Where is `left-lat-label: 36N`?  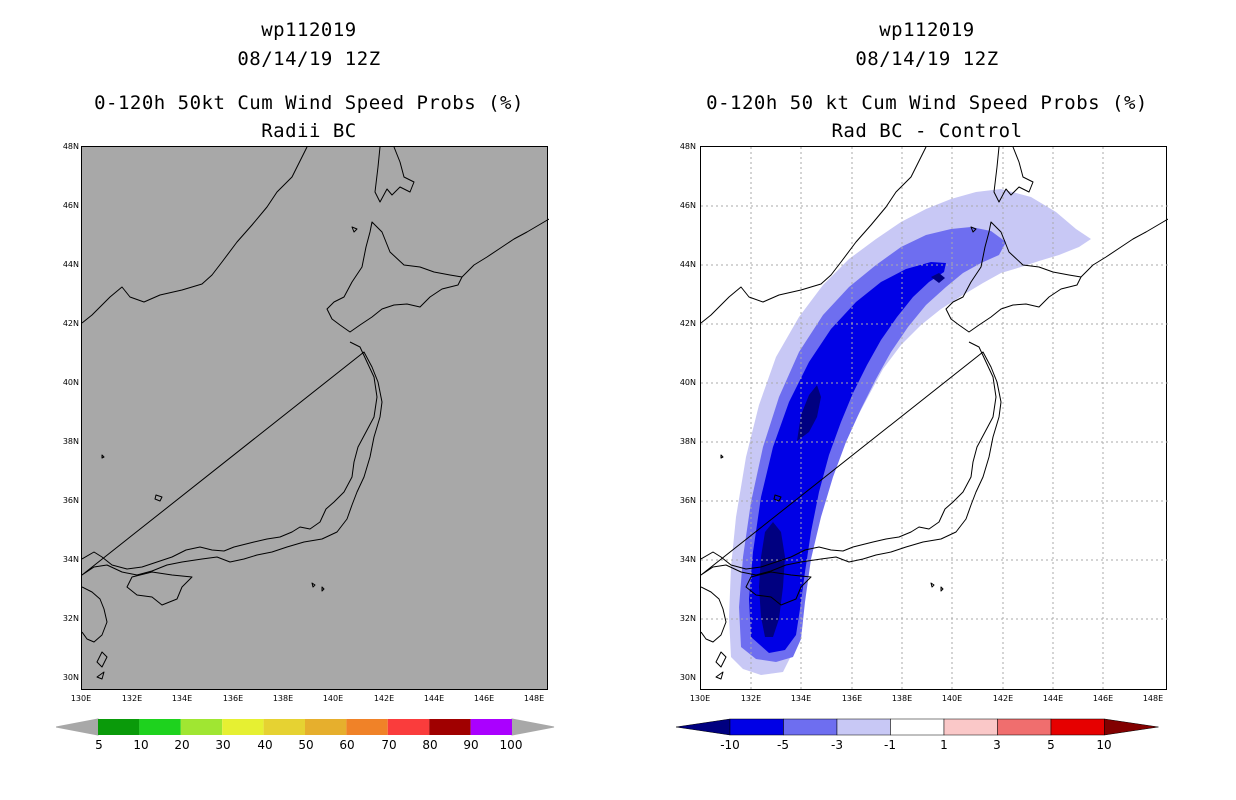 left-lat-label: 36N is located at coordinates (70, 500).